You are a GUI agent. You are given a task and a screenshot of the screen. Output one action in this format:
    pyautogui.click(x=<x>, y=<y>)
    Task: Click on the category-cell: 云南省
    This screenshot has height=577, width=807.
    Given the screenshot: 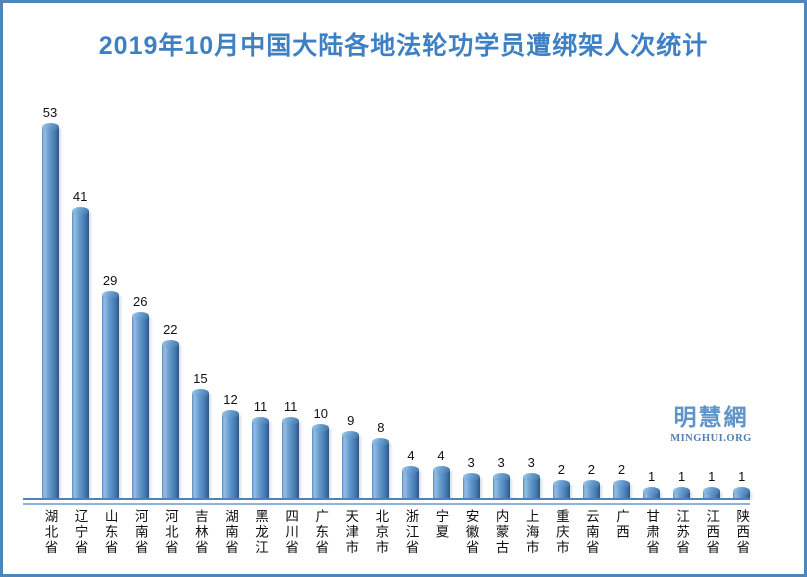 What is the action you would take?
    pyautogui.click(x=591, y=532)
    